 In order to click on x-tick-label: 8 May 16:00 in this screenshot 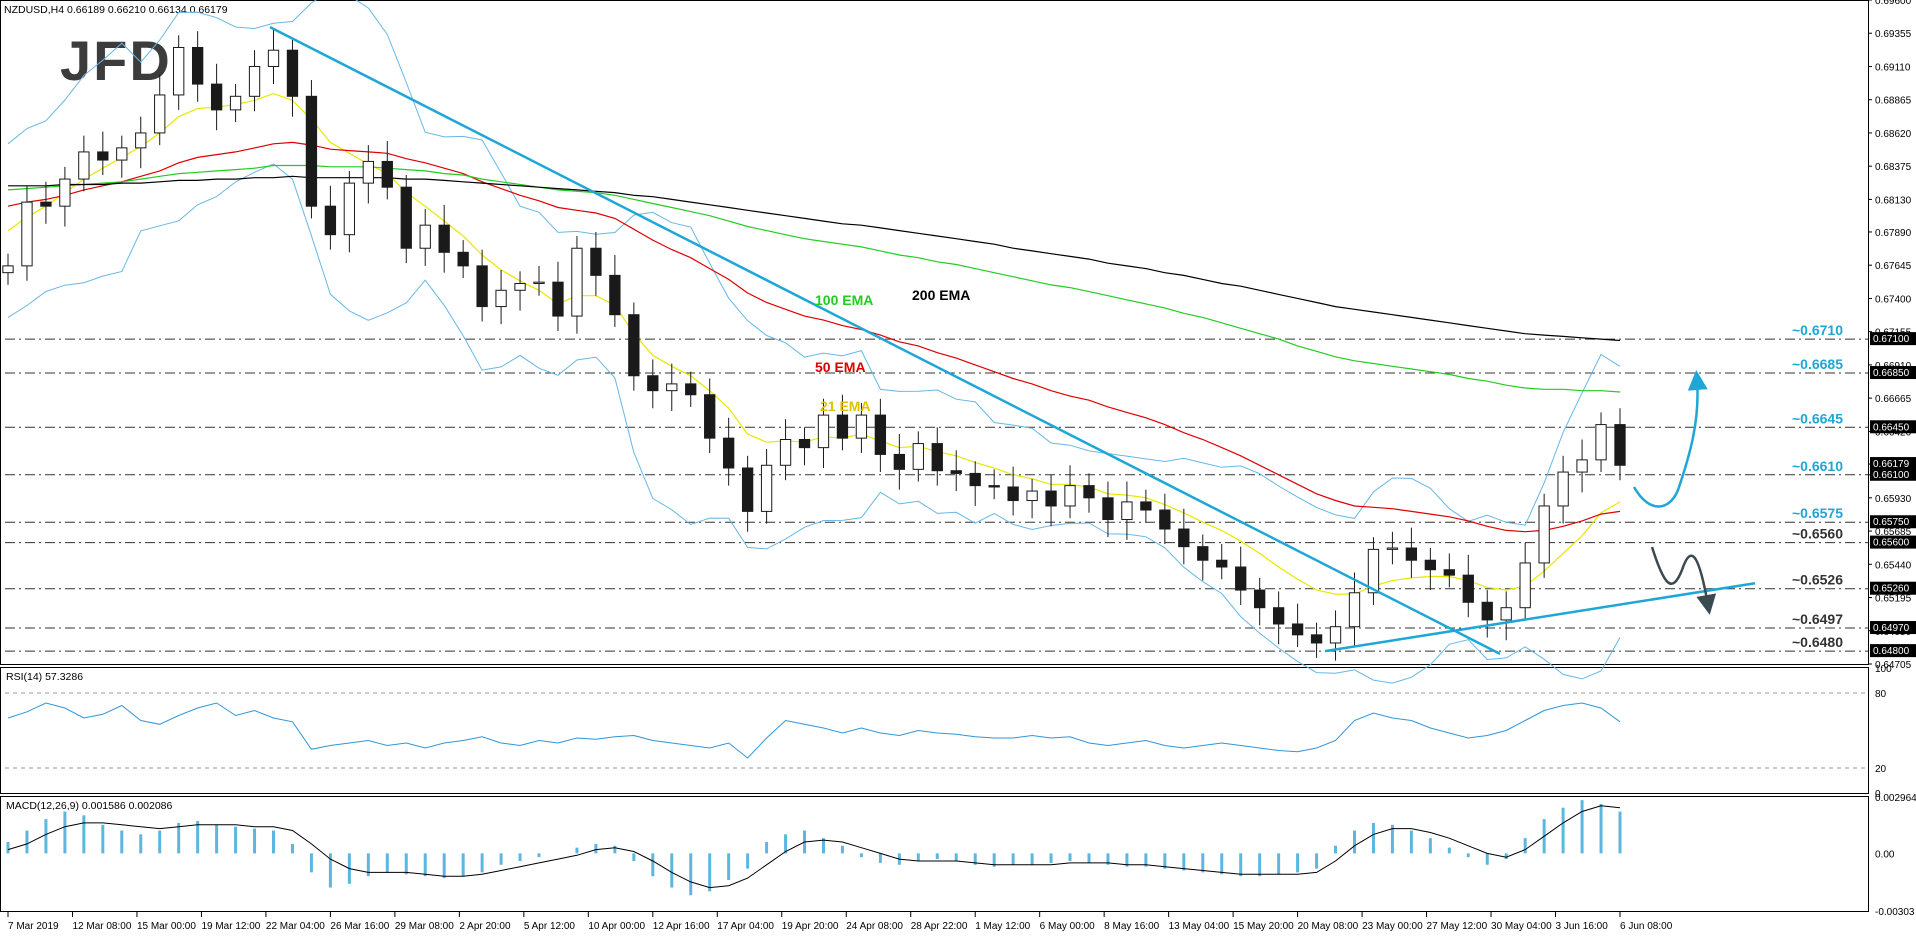, I will do `click(1131, 926)`.